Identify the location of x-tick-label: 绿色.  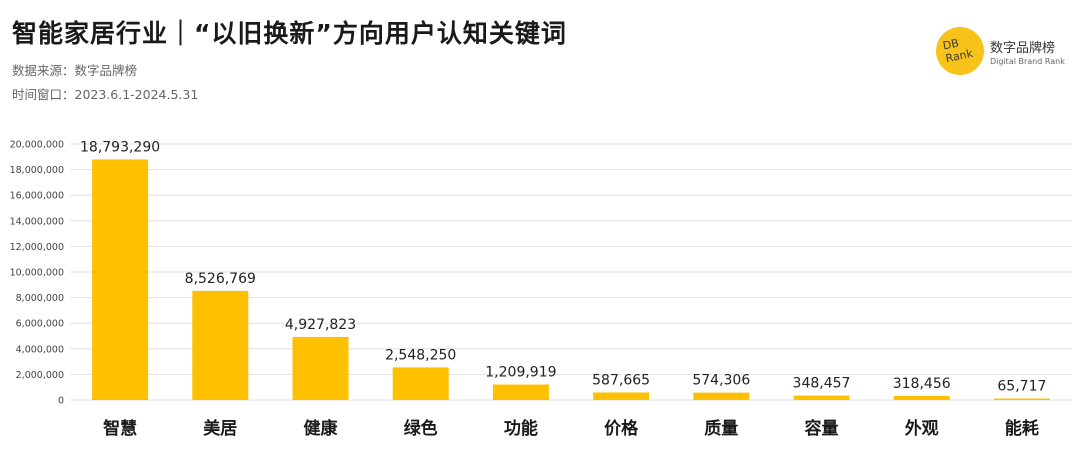
(421, 428).